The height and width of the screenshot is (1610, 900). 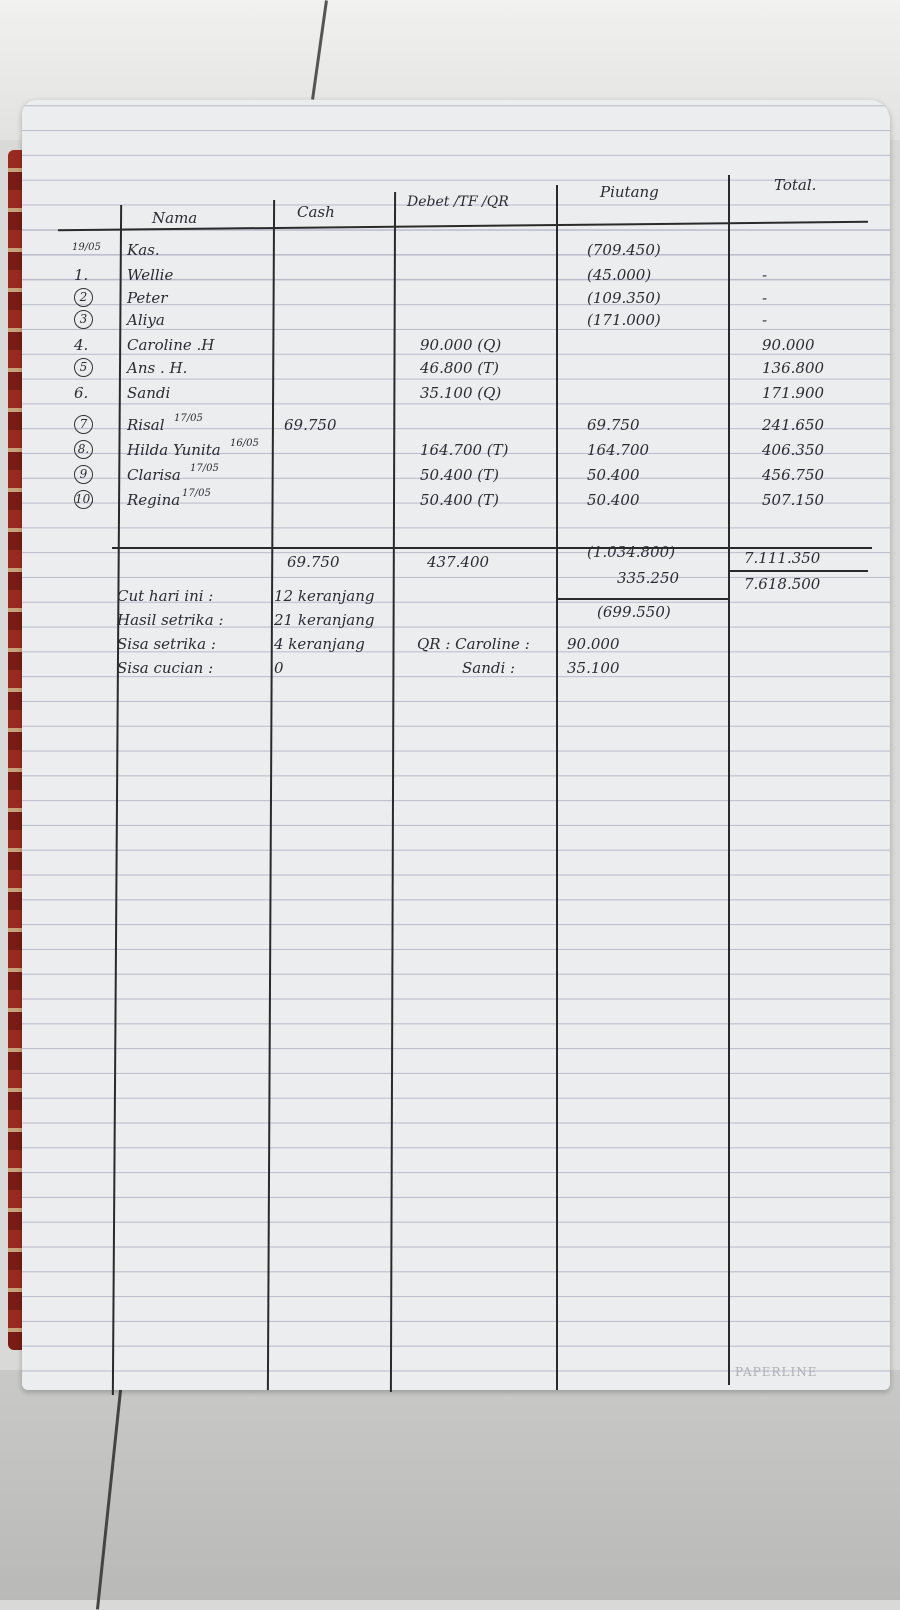 I want to click on row-debet: 46.800 (T), so click(x=459, y=368).